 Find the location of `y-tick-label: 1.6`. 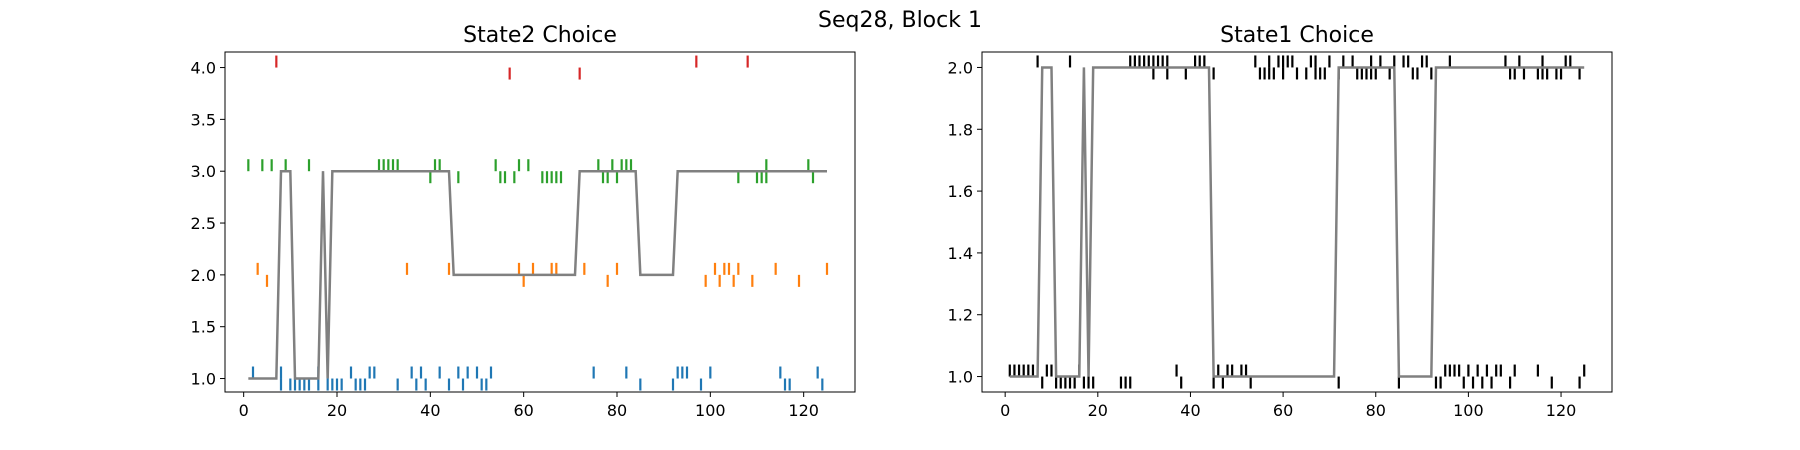

y-tick-label: 1.6 is located at coordinates (960, 191).